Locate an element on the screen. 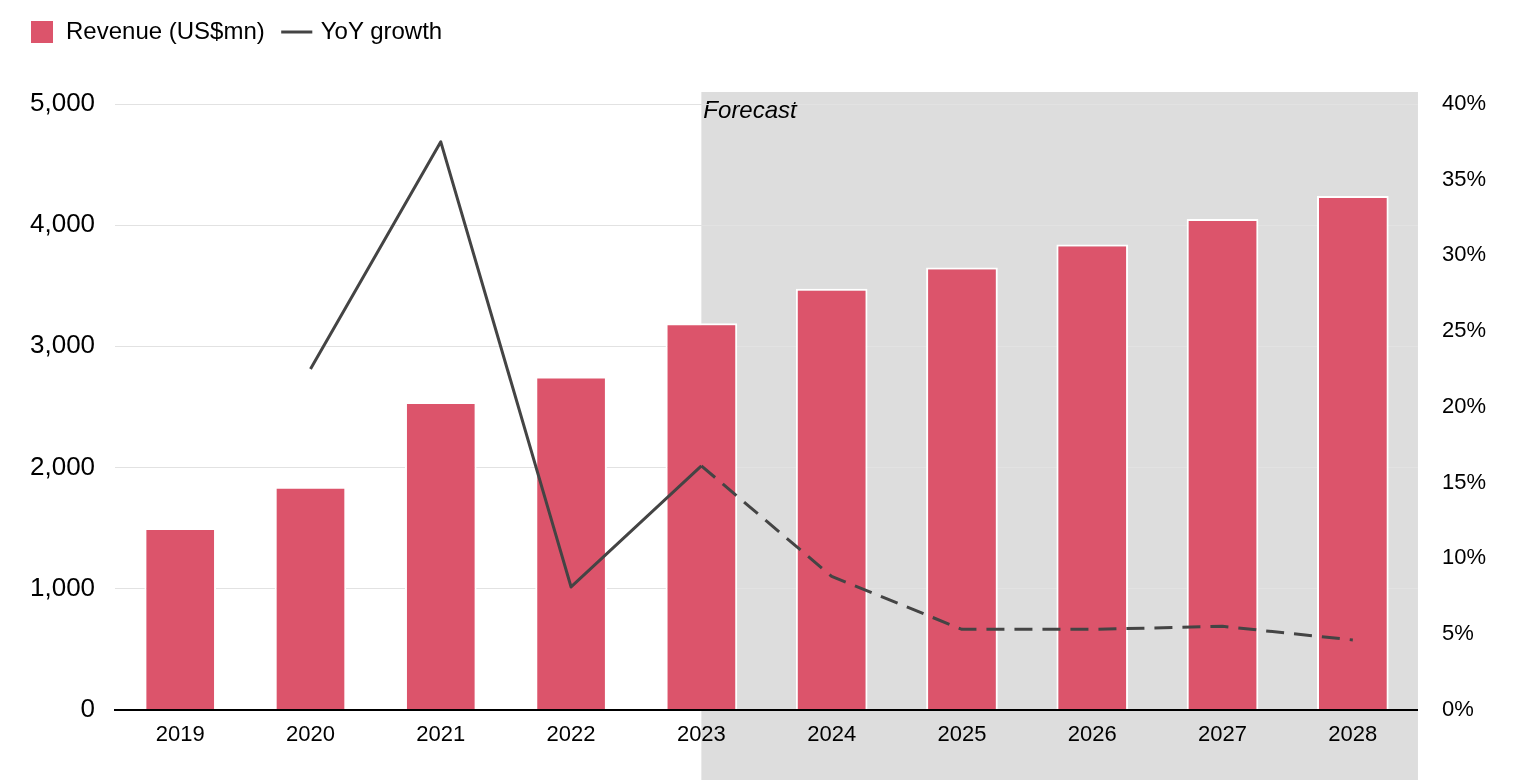  y2-tick-label: 15% is located at coordinates (1464, 481).